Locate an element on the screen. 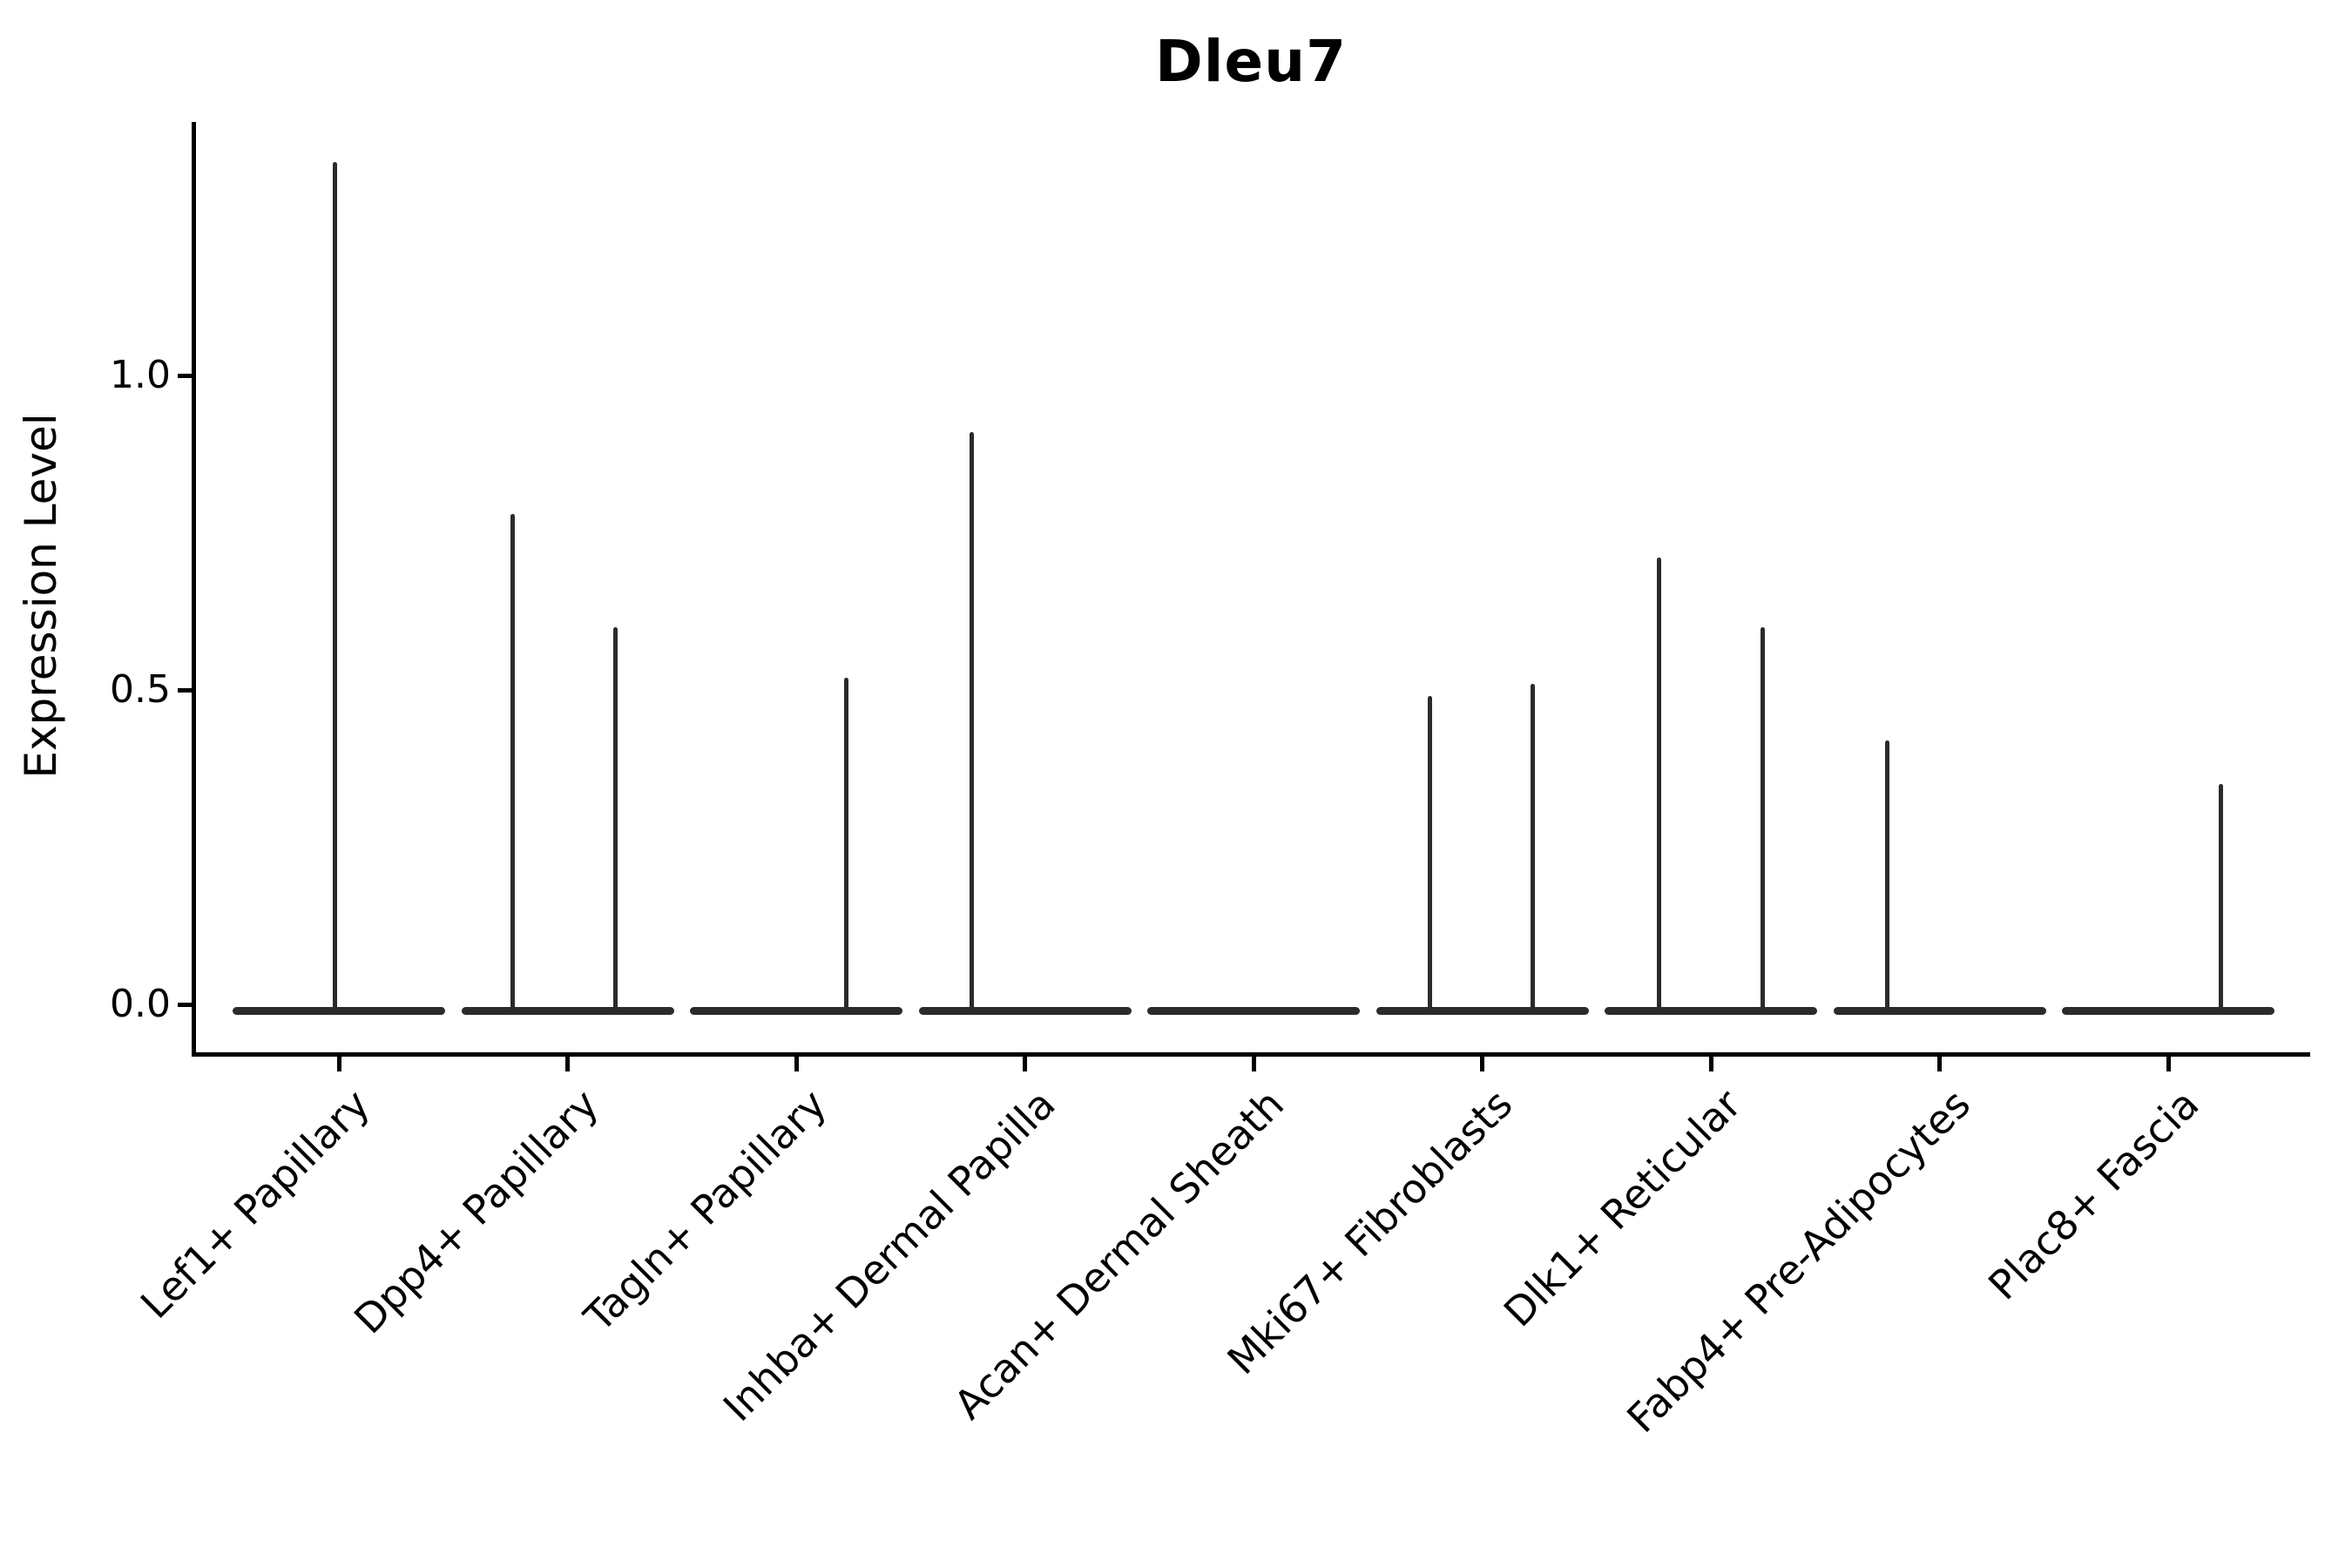 The width and height of the screenshot is (2352, 1568). x-tick-label: Tagln+ Papillary is located at coordinates (705, 1211).